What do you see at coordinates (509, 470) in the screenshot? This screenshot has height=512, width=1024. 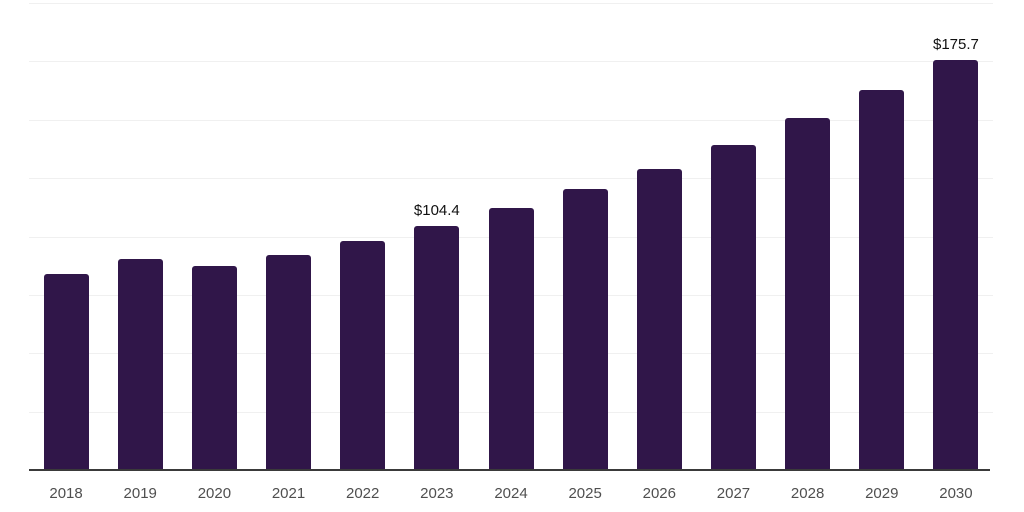 I see `x-axis-line` at bounding box center [509, 470].